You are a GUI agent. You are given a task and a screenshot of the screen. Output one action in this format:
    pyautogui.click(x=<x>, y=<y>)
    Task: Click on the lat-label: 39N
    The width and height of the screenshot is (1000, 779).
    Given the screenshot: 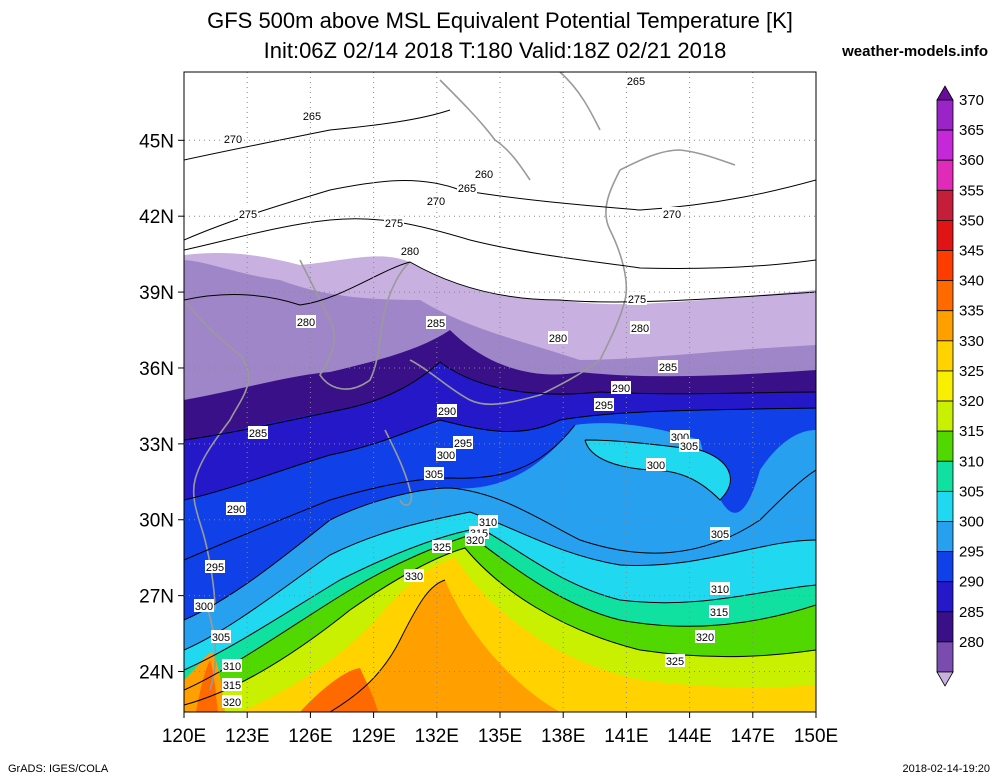 What is the action you would take?
    pyautogui.click(x=156, y=293)
    